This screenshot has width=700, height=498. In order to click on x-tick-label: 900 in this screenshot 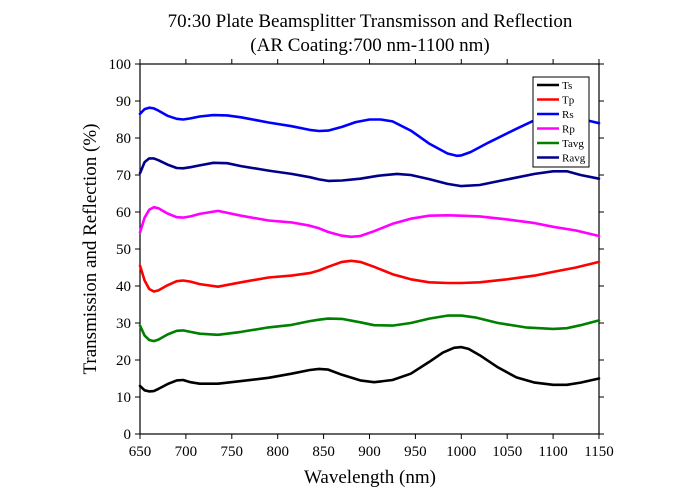, I will do `click(369, 452)`.